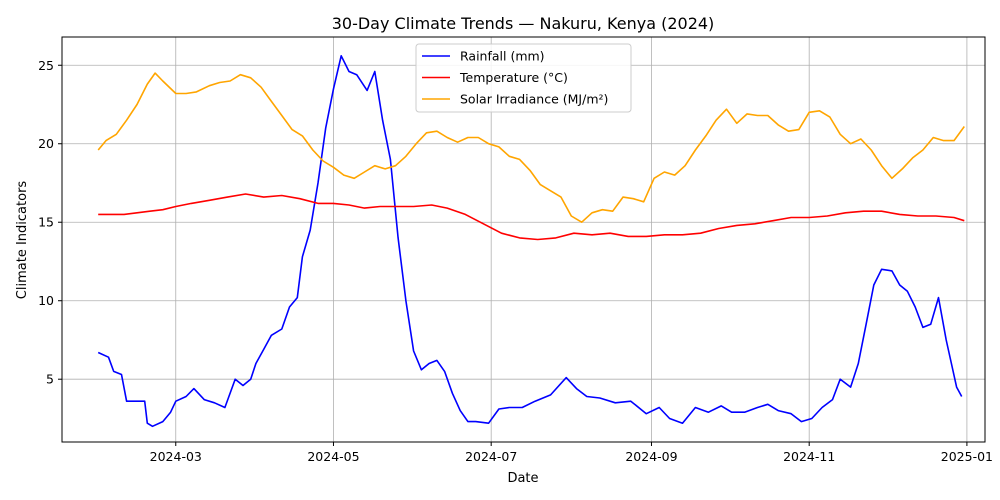 The height and width of the screenshot is (500, 1000). I want to click on y-tick-label: 10, so click(46, 300).